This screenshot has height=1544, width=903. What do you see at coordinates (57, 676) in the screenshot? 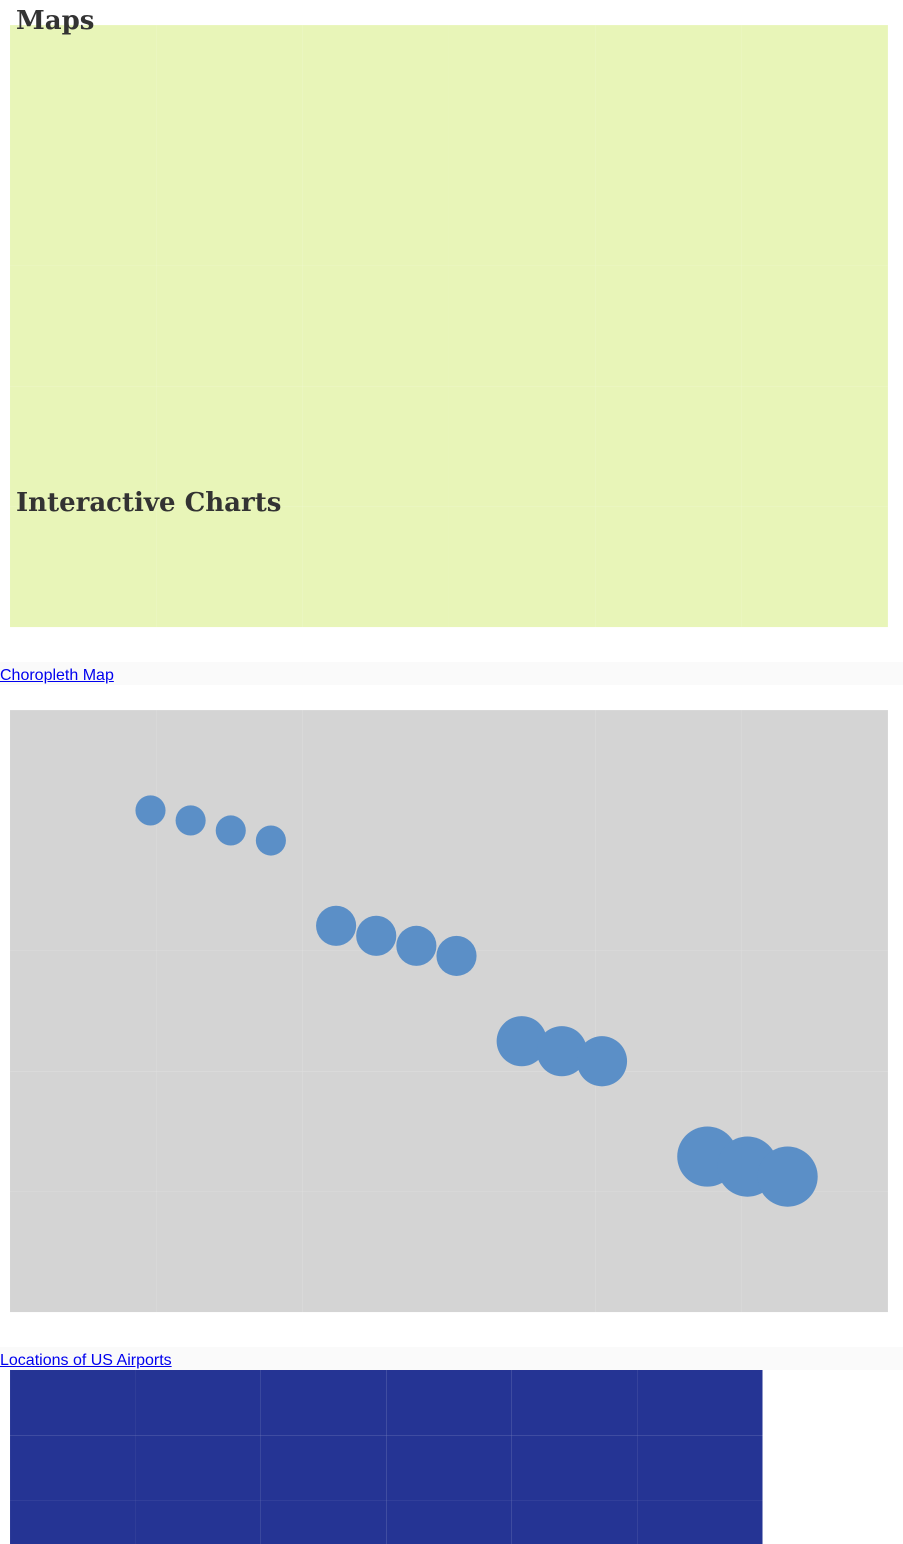
I see `gallery-link: Choropleth Map` at bounding box center [57, 676].